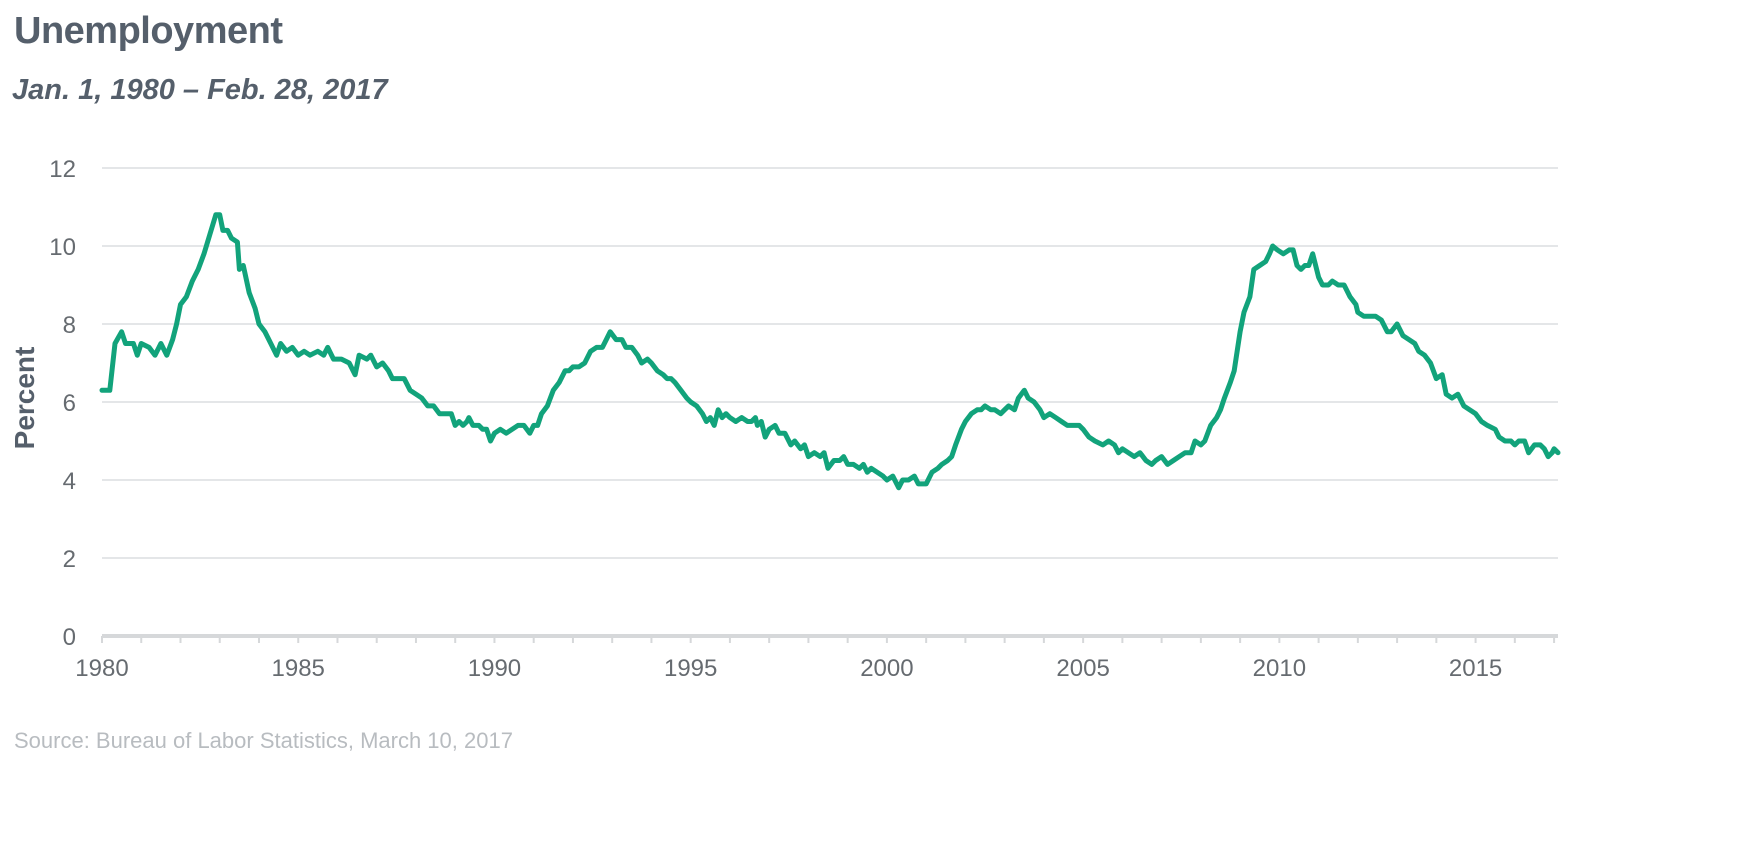 The height and width of the screenshot is (860, 1764). What do you see at coordinates (24, 398) in the screenshot?
I see `y-axis-title: Percent` at bounding box center [24, 398].